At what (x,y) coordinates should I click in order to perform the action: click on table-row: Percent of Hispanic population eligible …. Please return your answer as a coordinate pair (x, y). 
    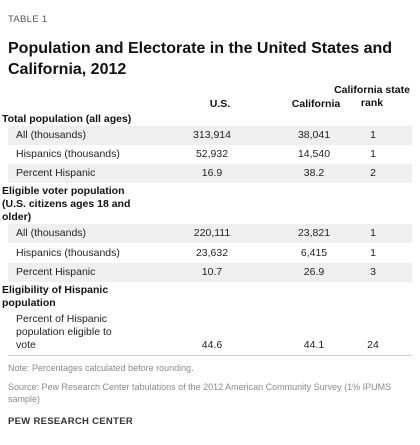
    Looking at the image, I should click on (210, 339).